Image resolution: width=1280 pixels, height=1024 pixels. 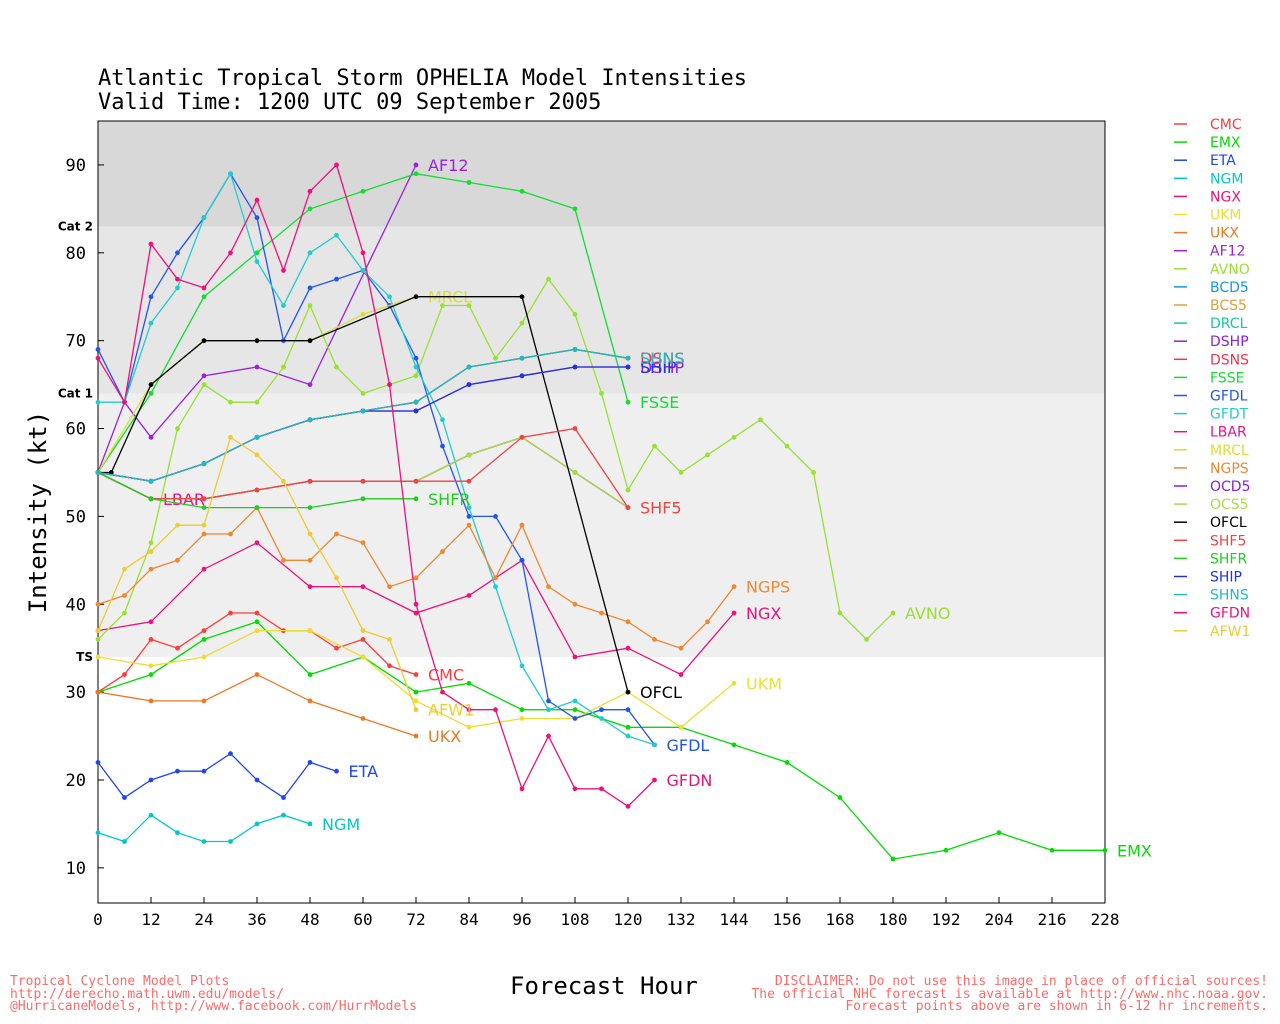 What do you see at coordinates (75, 226) in the screenshot?
I see `category-label: Cat 2` at bounding box center [75, 226].